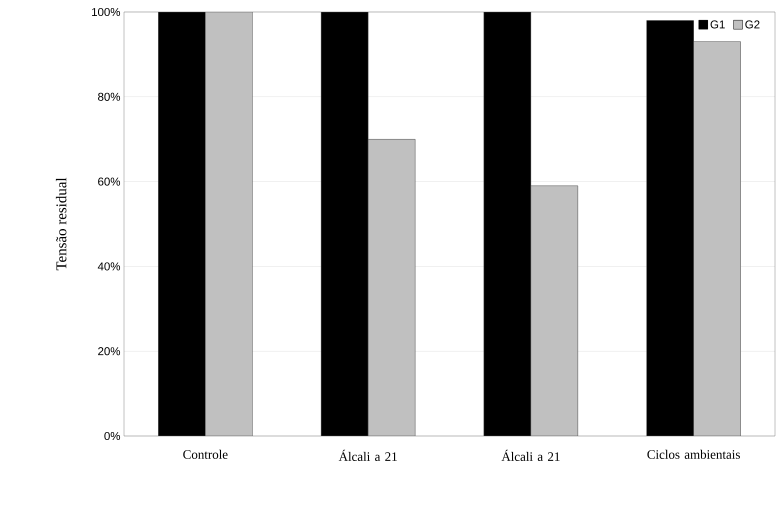 This screenshot has height=512, width=777. Describe the element at coordinates (61, 224) in the screenshot. I see `y-axis-title: Tensão residual` at that location.